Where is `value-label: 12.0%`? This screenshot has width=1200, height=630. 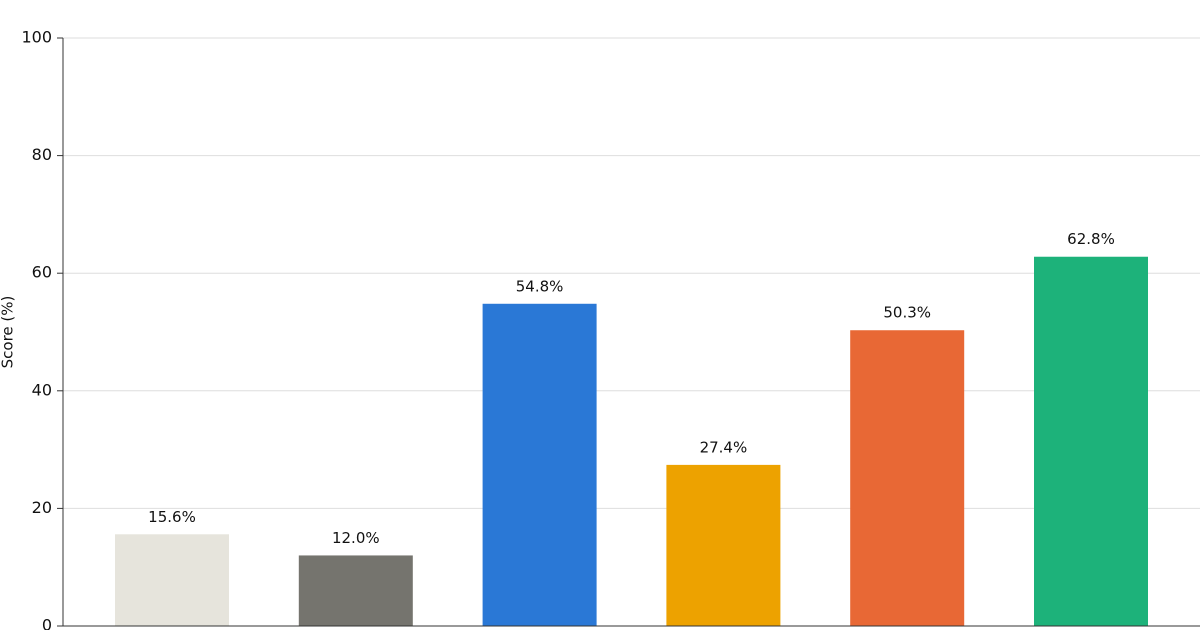 value-label: 12.0% is located at coordinates (356, 538).